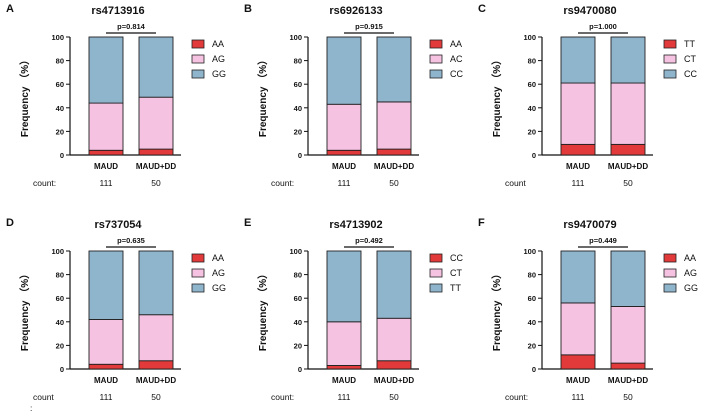 The height and width of the screenshot is (415, 708). Describe the element at coordinates (369, 26) in the screenshot. I see `p-value-label: p=0.915` at that location.